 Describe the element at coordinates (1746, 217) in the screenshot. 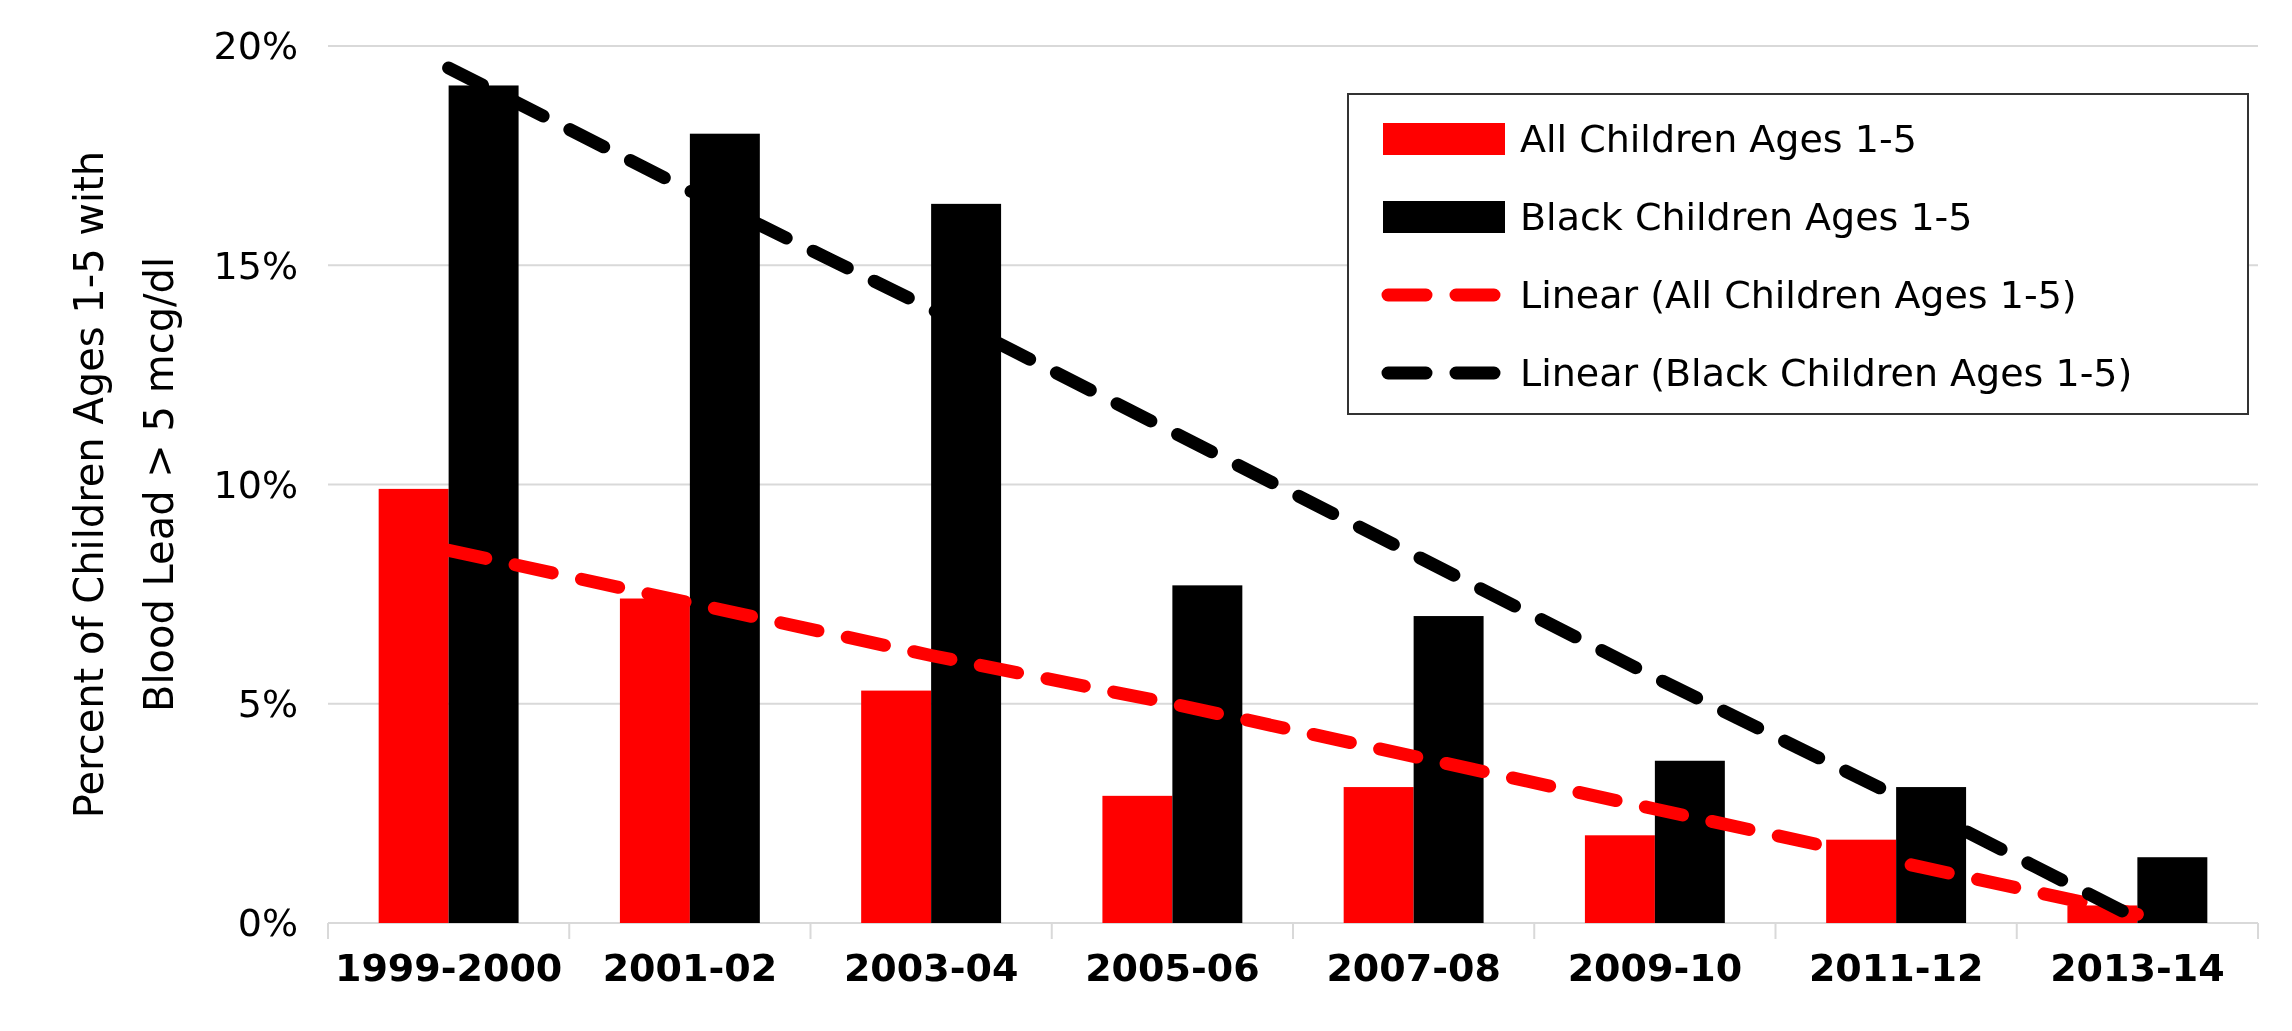

I see `legend-label: Black Children Ages 1-5` at that location.